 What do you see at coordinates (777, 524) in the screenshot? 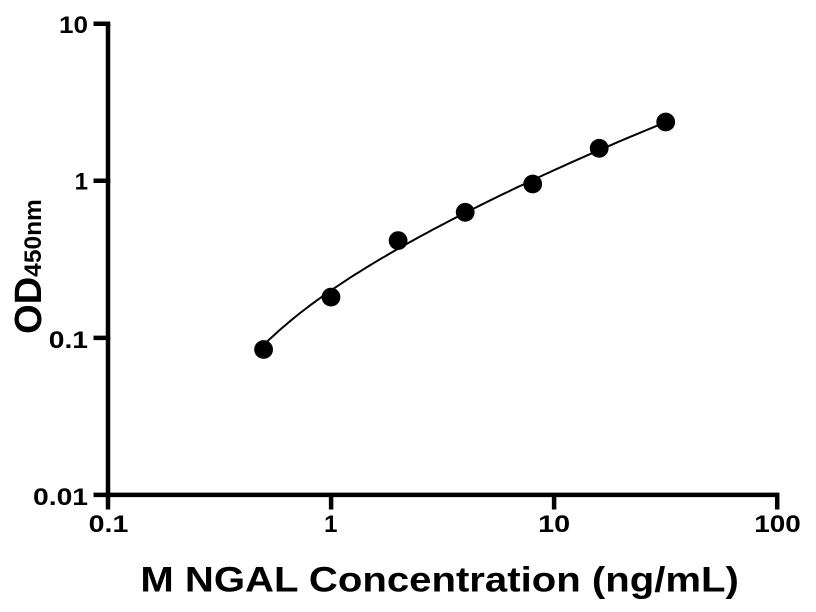
I see `svg-text: 100` at bounding box center [777, 524].